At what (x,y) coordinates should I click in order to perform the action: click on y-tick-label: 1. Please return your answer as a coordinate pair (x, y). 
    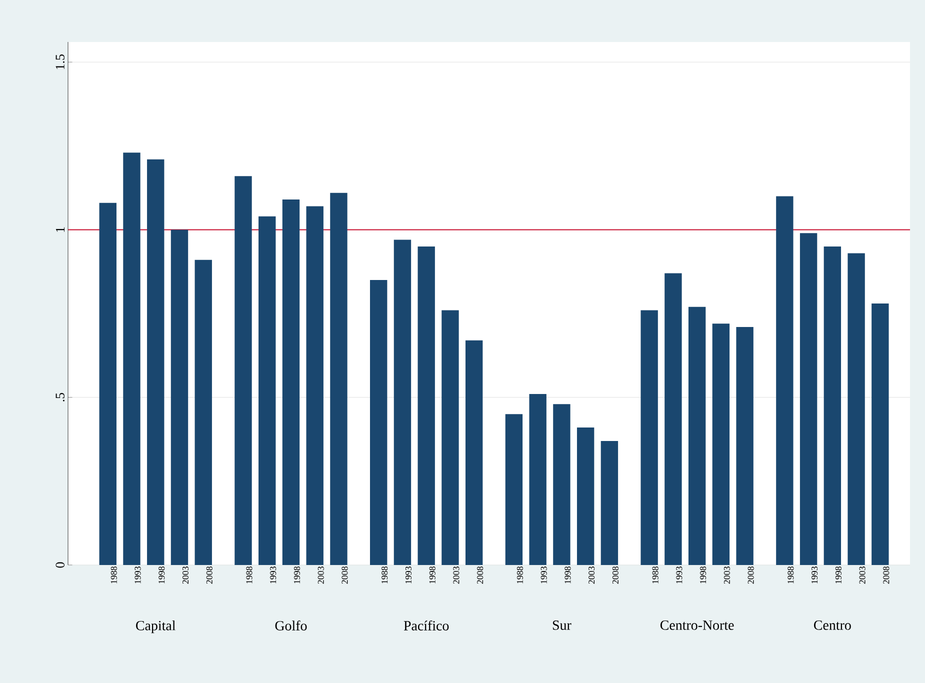
    Looking at the image, I should click on (60, 229).